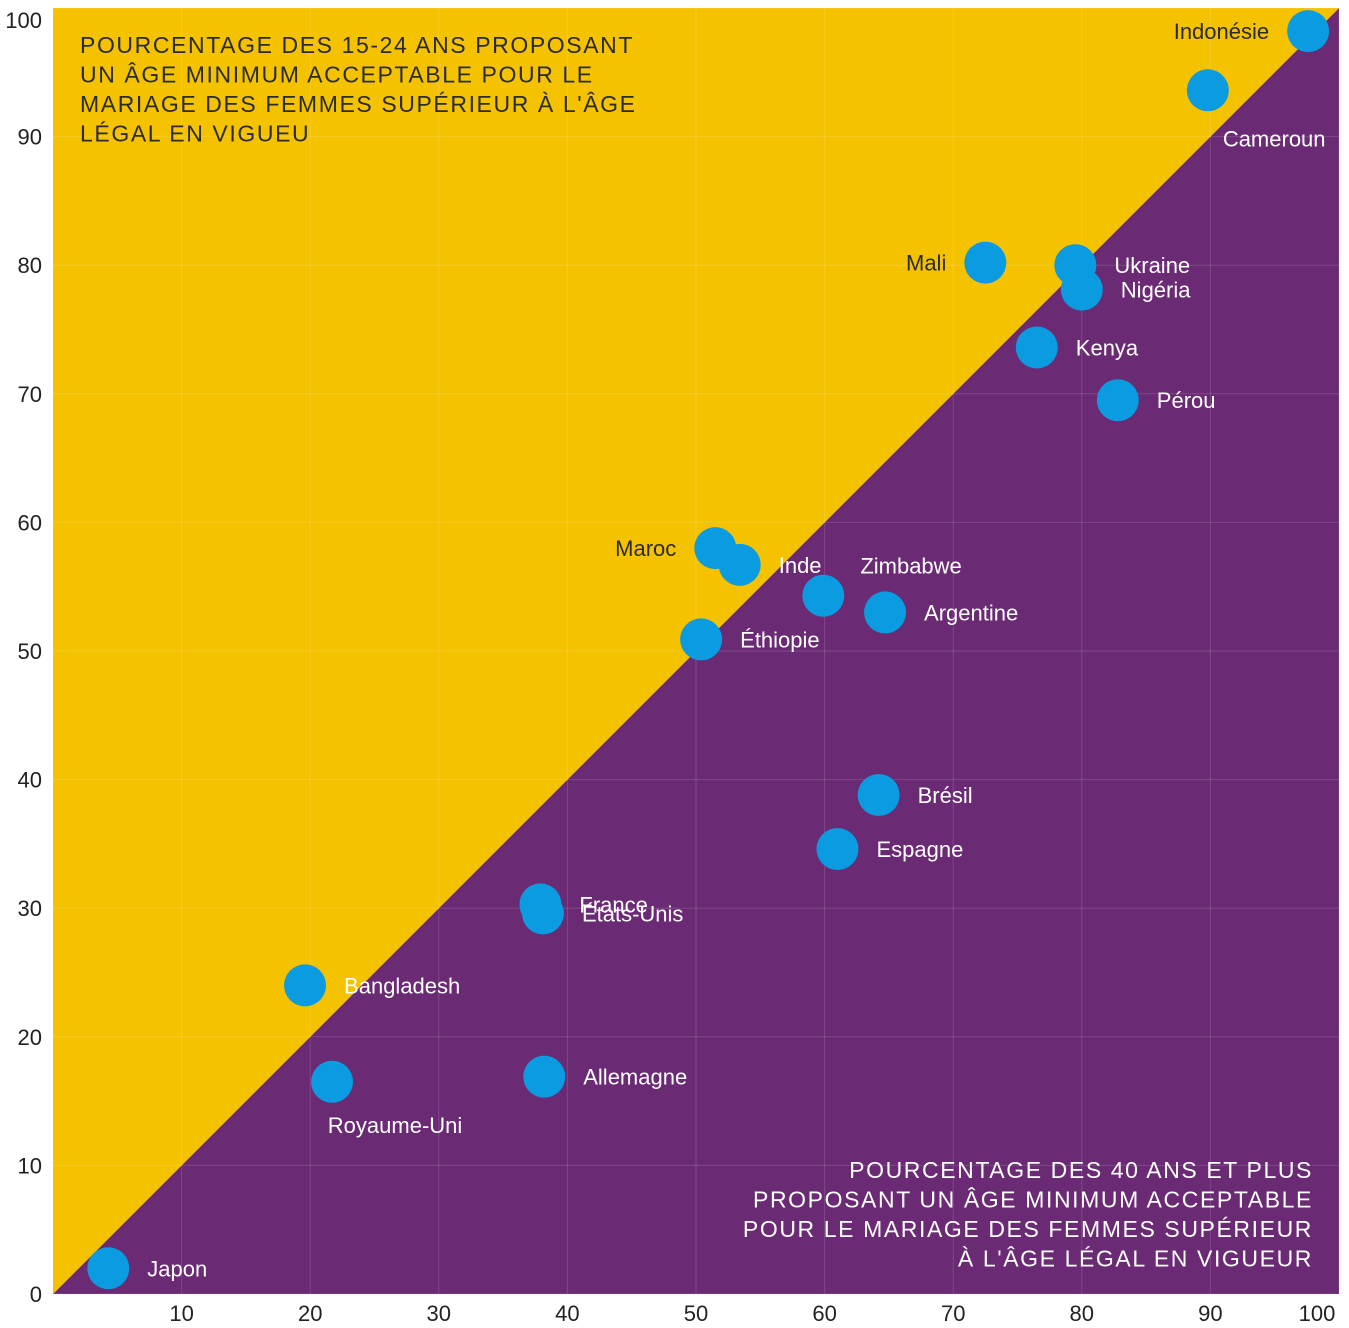  Describe the element at coordinates (780, 639) in the screenshot. I see `point-label: Éthiopie` at that location.